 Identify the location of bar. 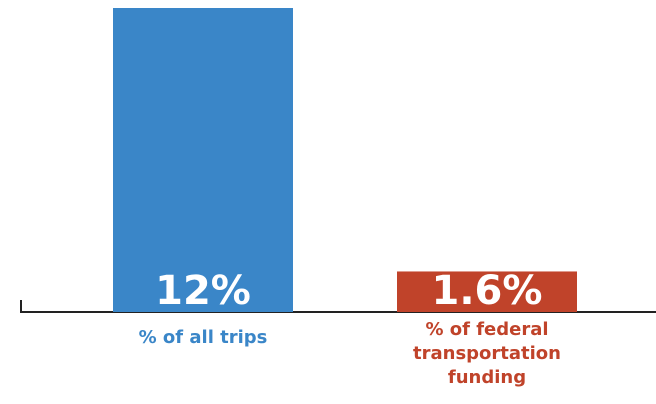
(487, 291).